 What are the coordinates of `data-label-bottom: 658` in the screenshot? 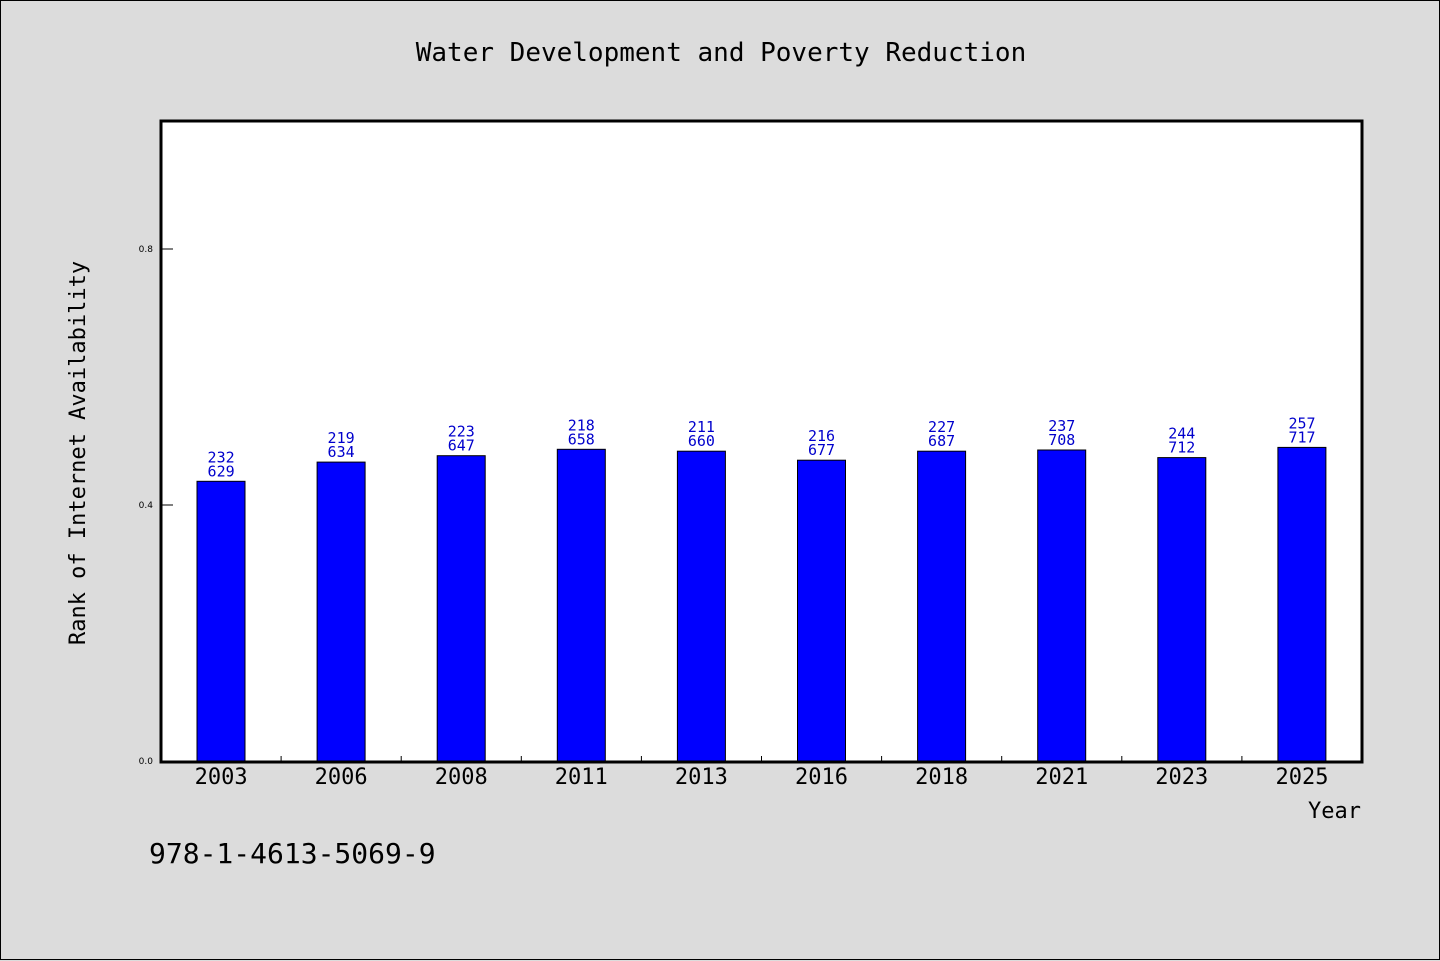 It's located at (581, 439).